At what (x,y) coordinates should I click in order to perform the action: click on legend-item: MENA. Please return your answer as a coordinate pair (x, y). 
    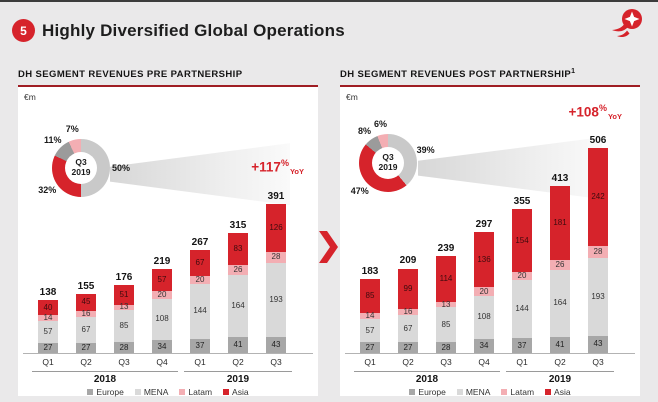
    Looking at the image, I should click on (151, 392).